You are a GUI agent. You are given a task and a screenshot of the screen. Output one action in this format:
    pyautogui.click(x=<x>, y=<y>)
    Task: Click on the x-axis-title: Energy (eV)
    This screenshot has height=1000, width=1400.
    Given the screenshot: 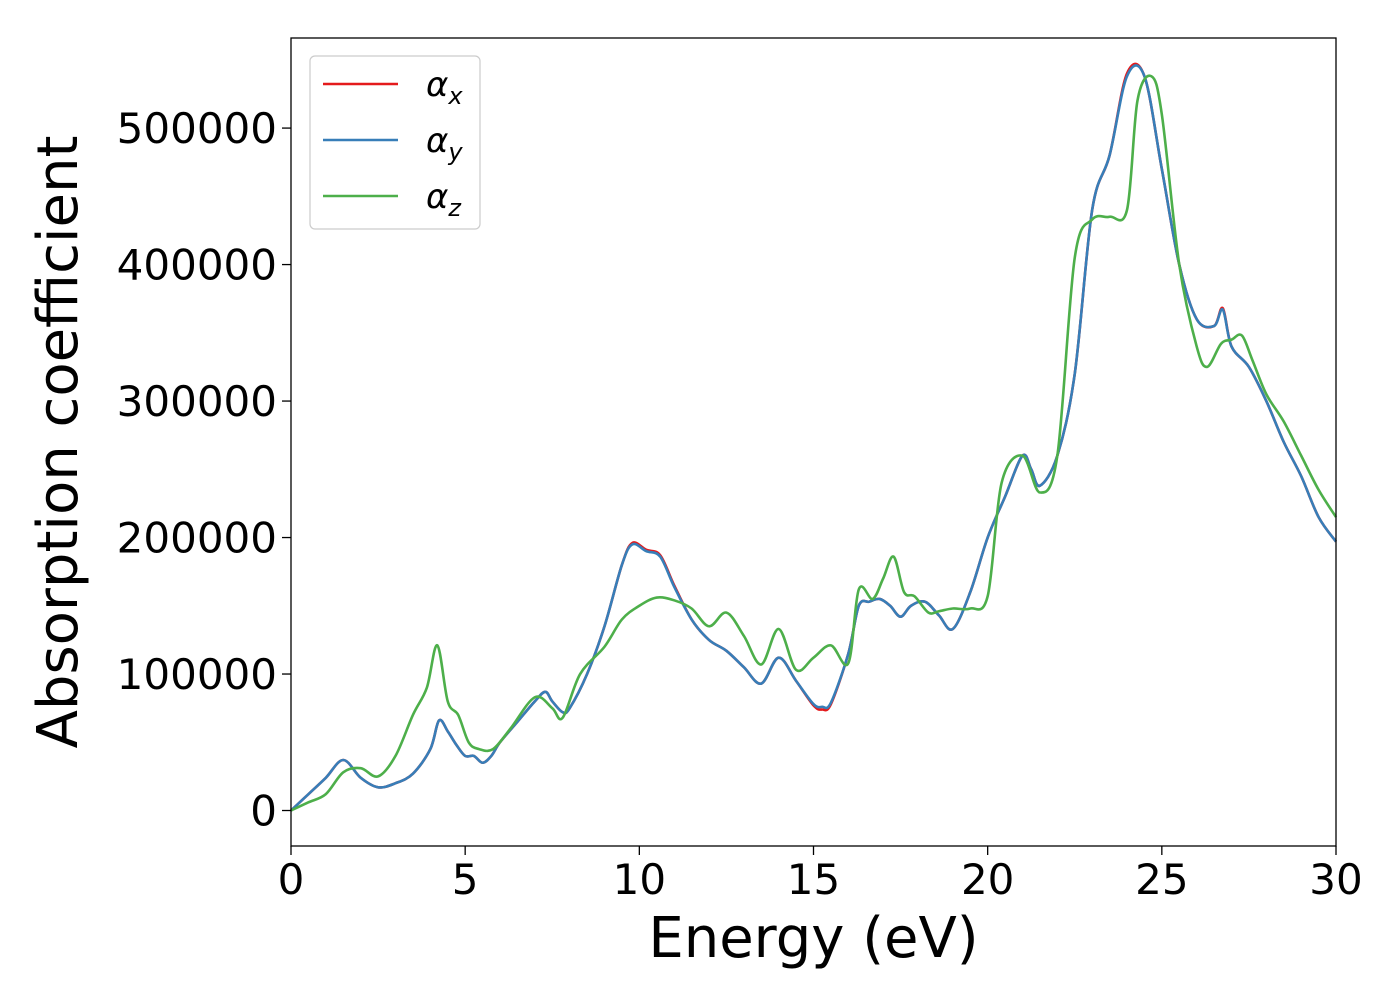 What is the action you would take?
    pyautogui.click(x=813, y=938)
    